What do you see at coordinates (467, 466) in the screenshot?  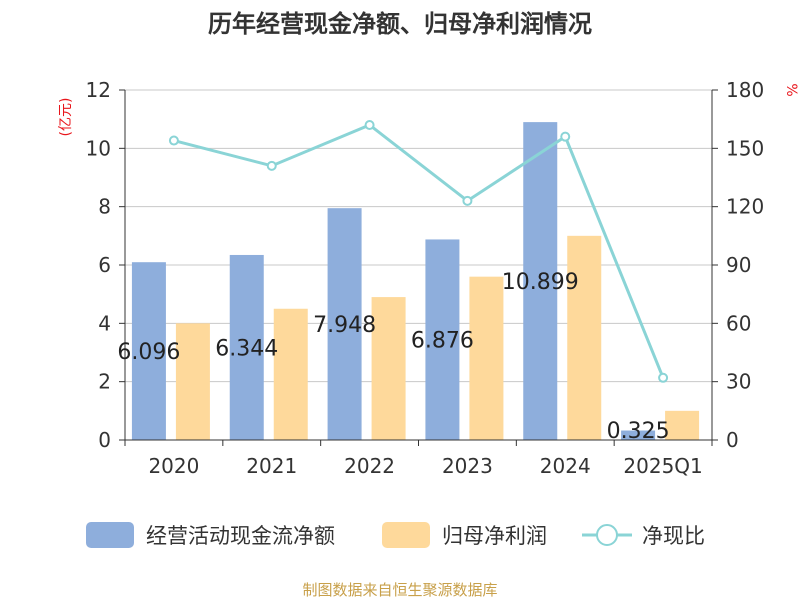 I see `x-tick-label: 2023` at bounding box center [467, 466].